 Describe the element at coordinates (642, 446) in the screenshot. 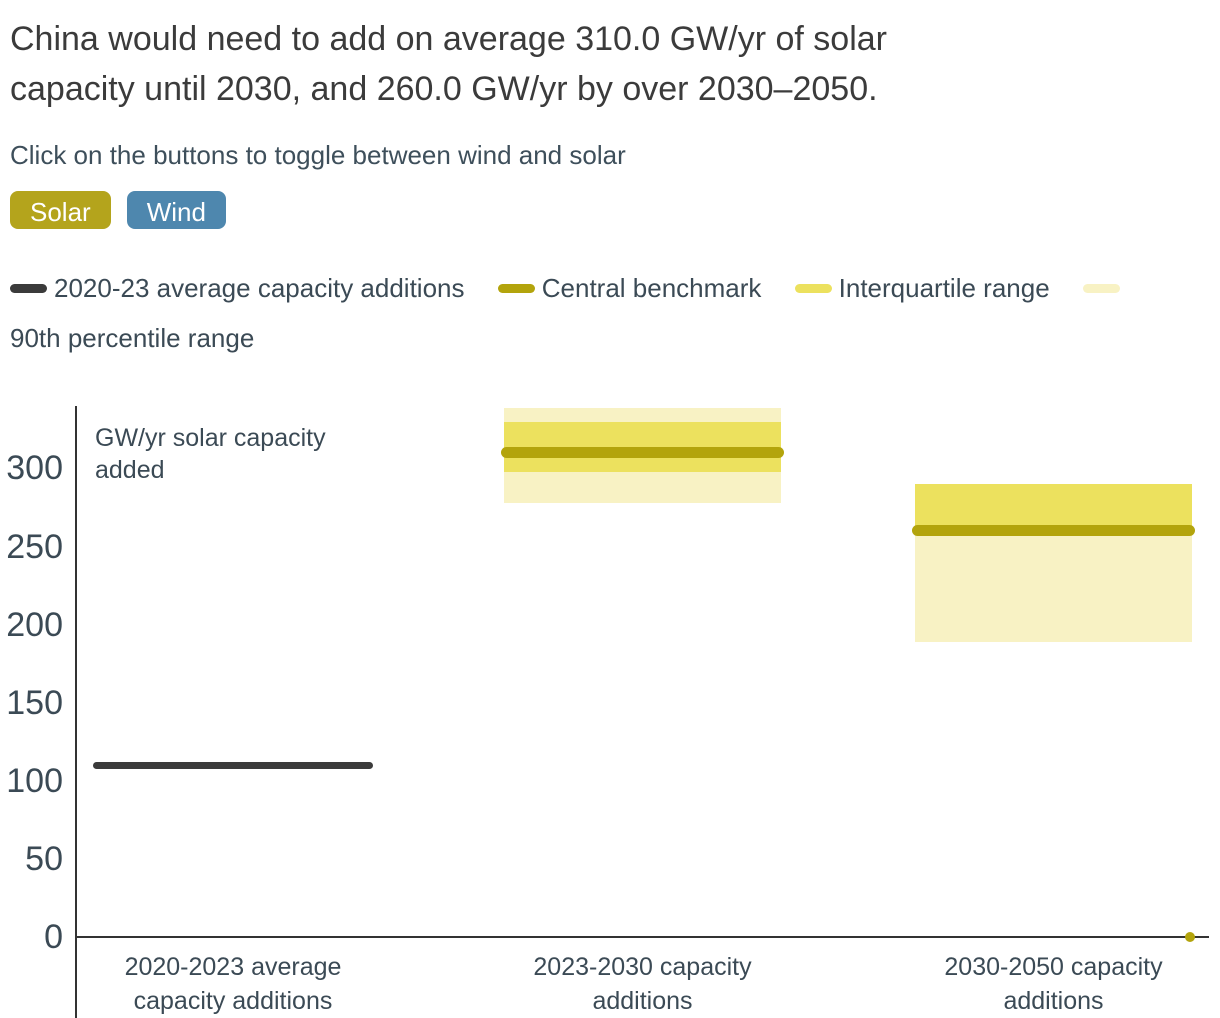

I see `interquartile-band-2023-2030` at that location.